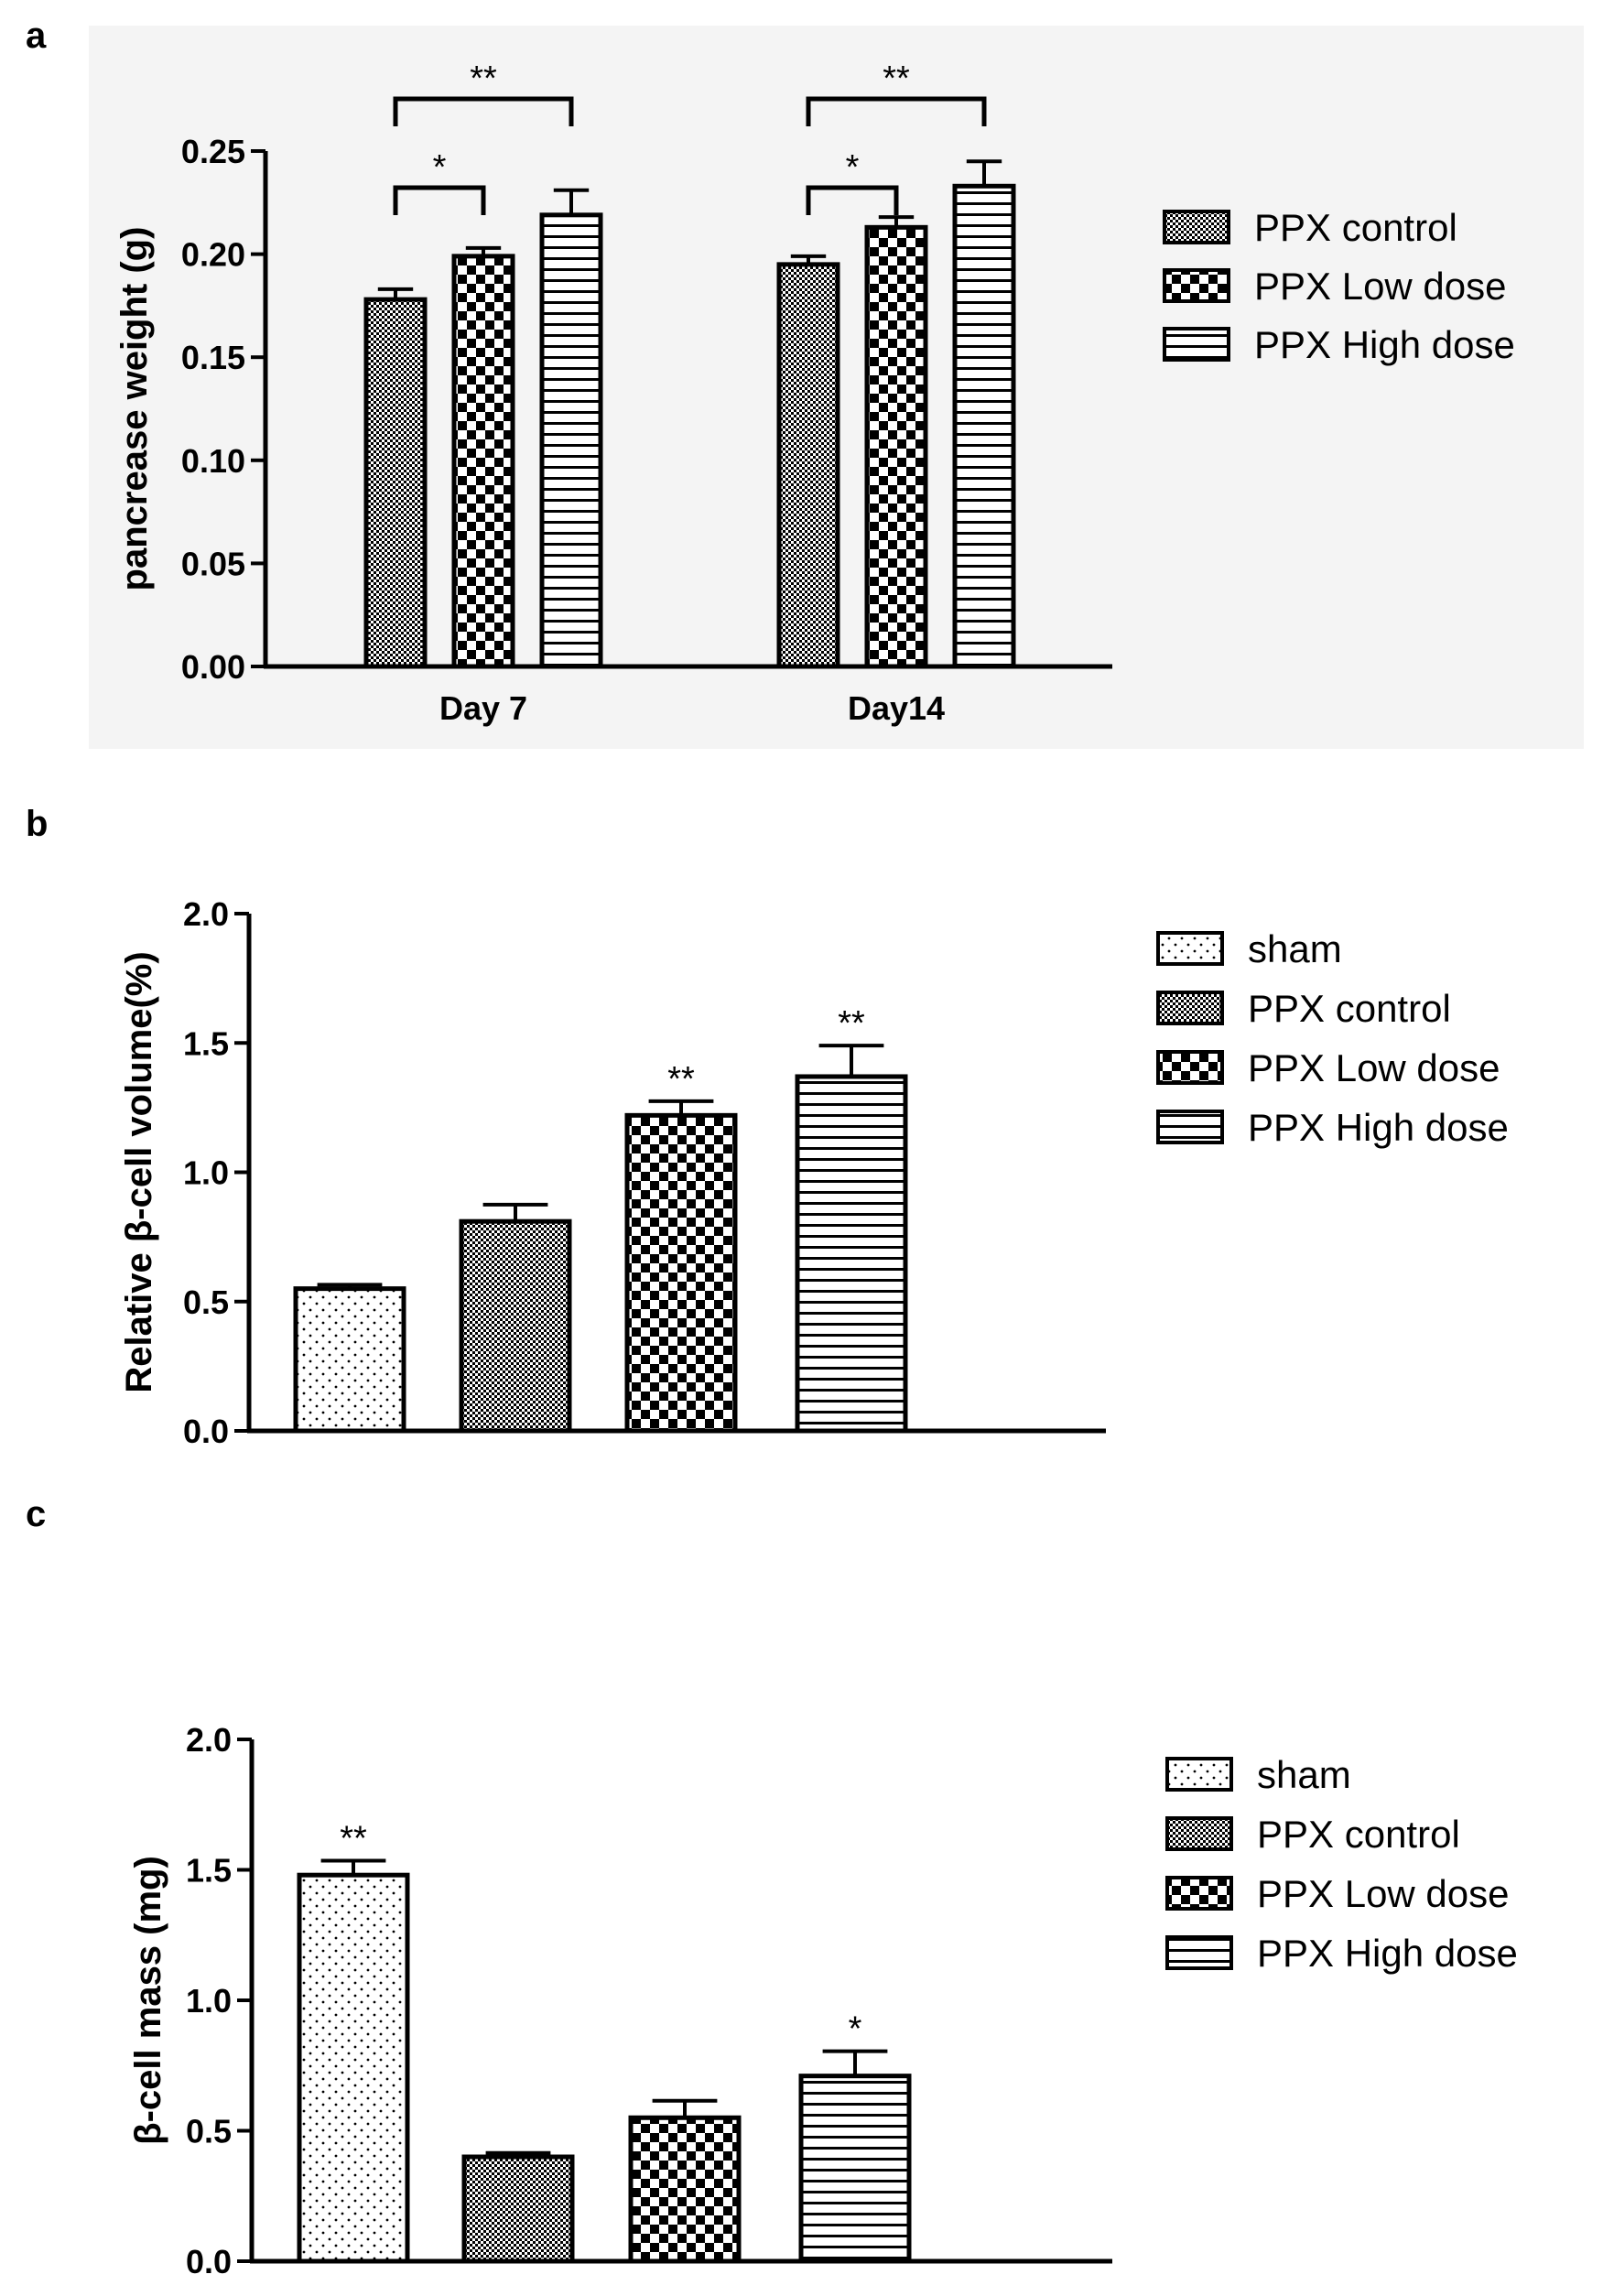 The height and width of the screenshot is (2296, 1603). Describe the element at coordinates (483, 708) in the screenshot. I see `x-tick-label: Day 7` at that location.